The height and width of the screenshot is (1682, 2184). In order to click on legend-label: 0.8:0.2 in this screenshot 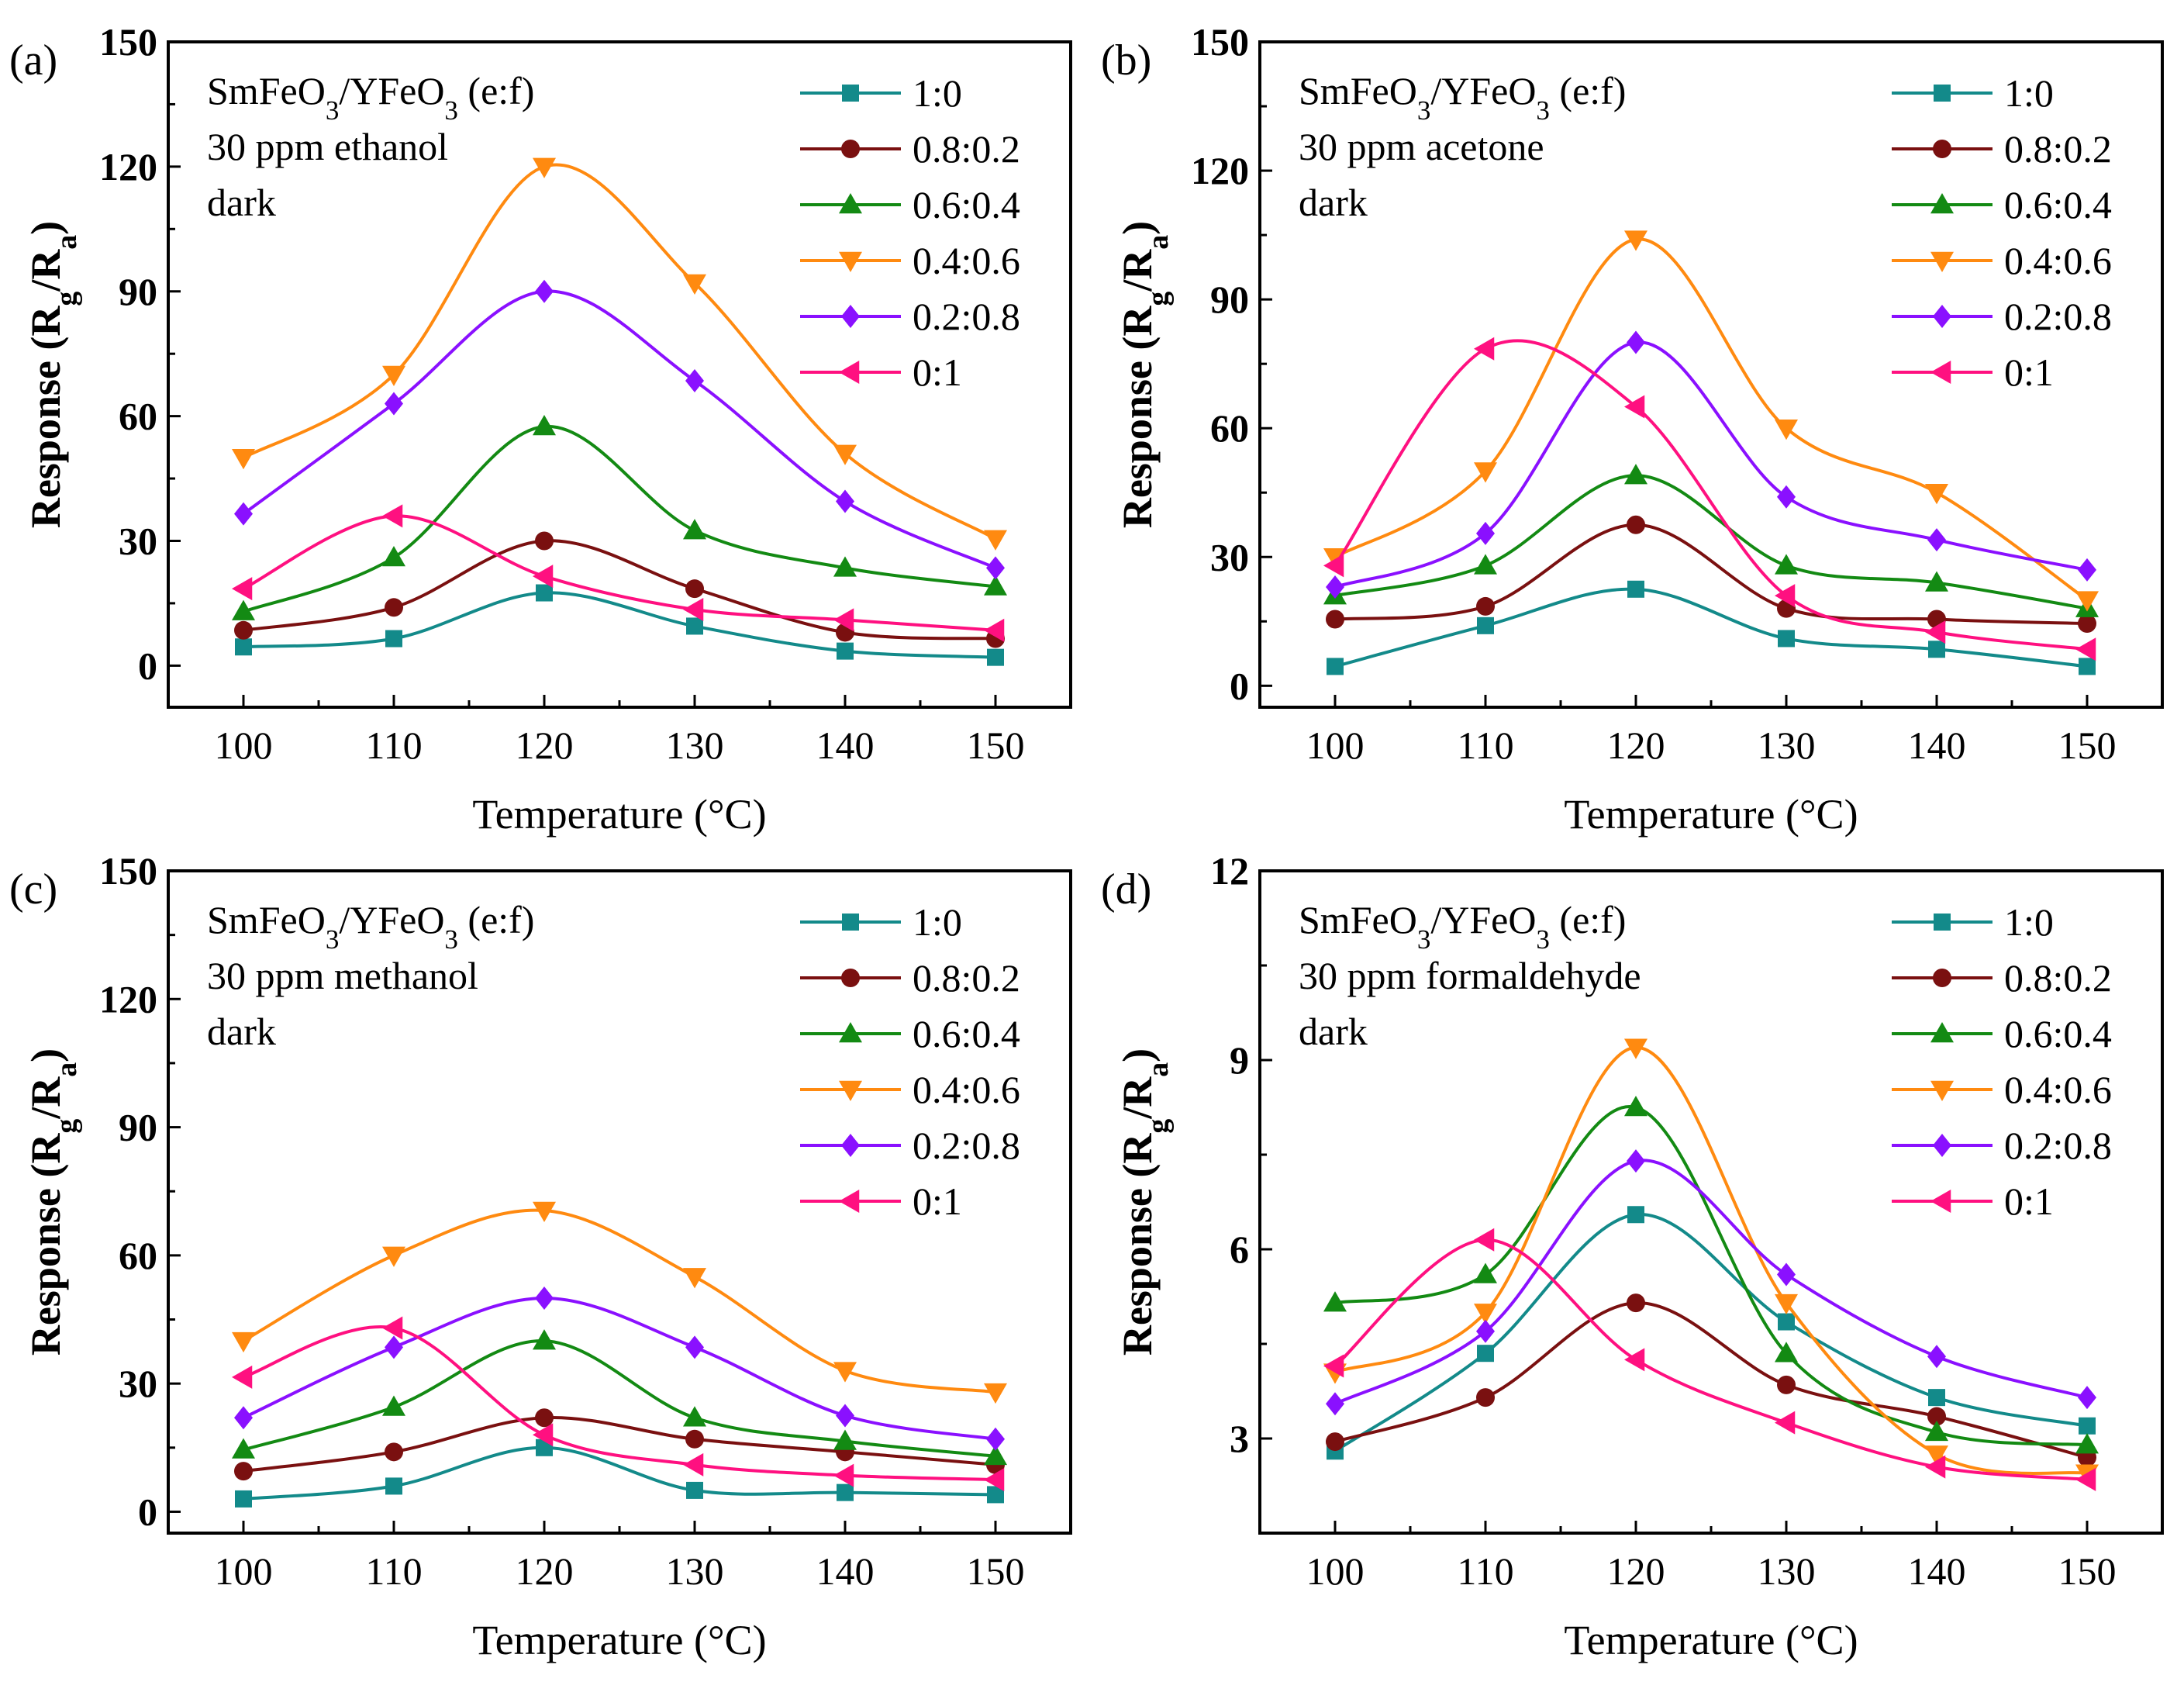, I will do `click(966, 978)`.